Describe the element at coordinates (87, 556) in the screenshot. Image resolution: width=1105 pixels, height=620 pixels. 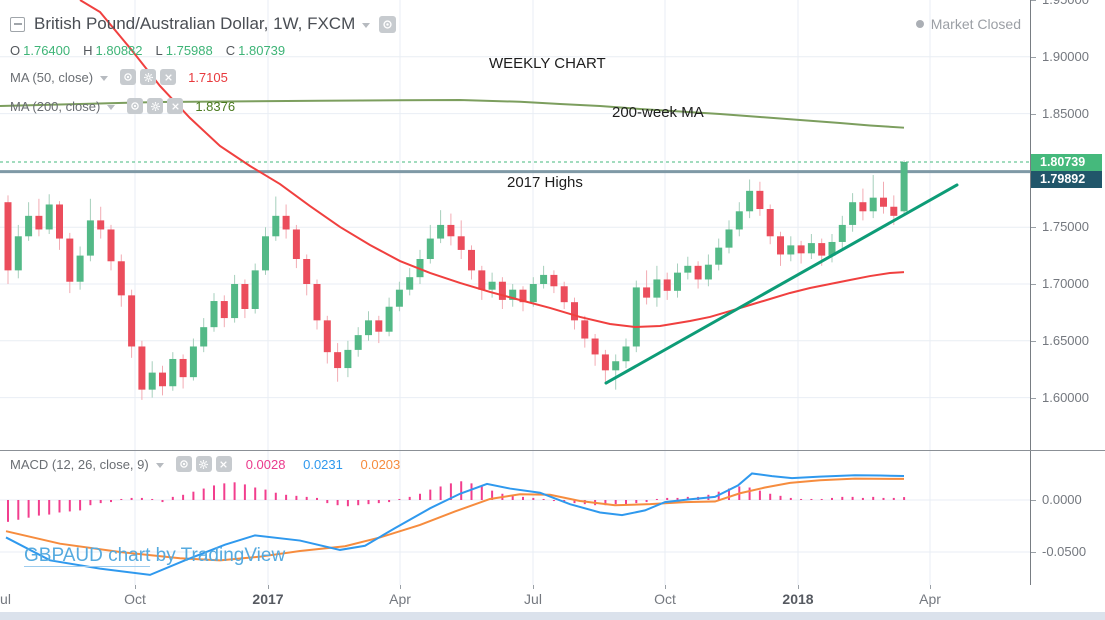
I see `watermark-link: GBPAUD chart` at that location.